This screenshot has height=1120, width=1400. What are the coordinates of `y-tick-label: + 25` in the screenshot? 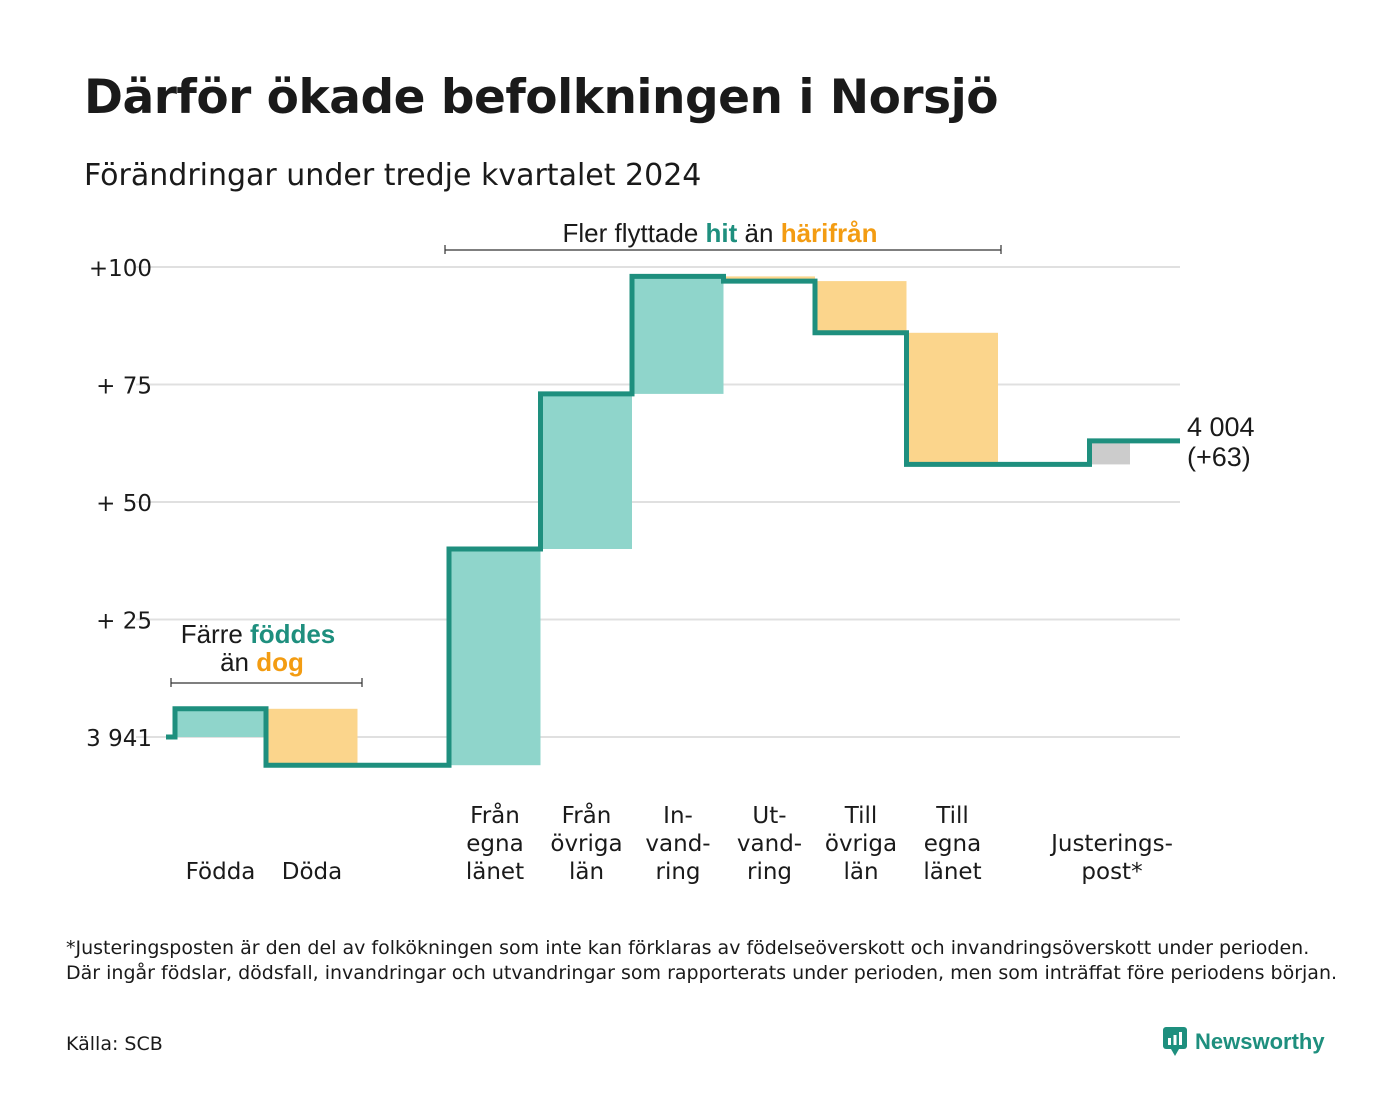 It's located at (124, 622).